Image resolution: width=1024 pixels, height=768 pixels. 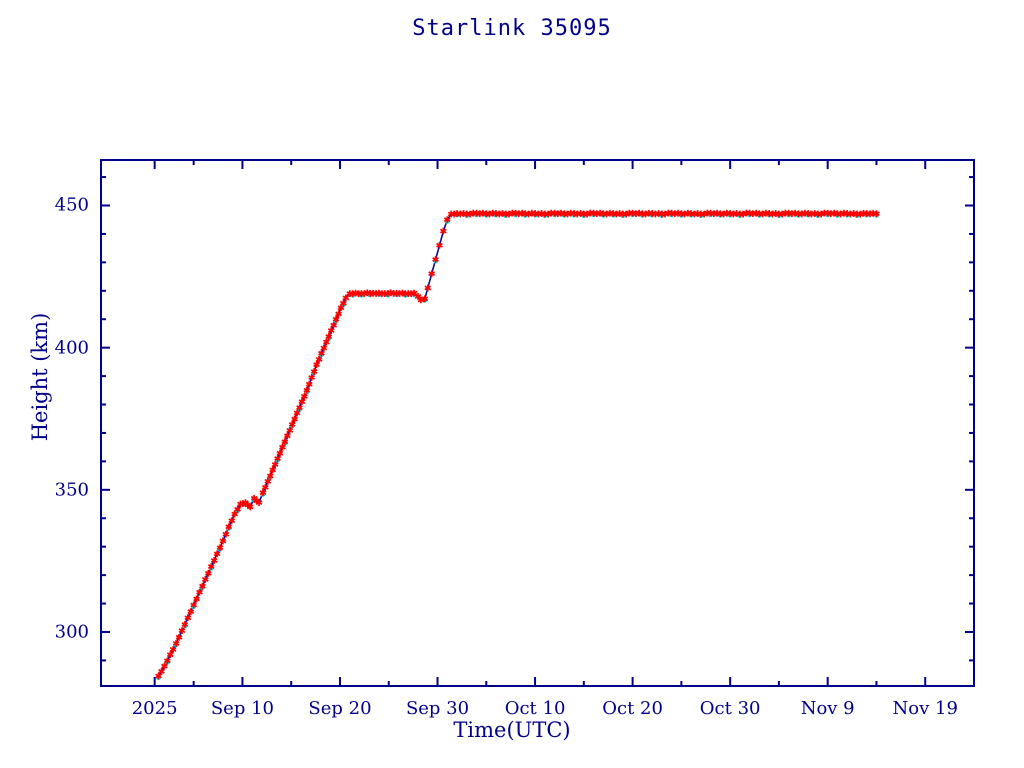 I want to click on y-tick-label: 300, so click(x=71, y=632).